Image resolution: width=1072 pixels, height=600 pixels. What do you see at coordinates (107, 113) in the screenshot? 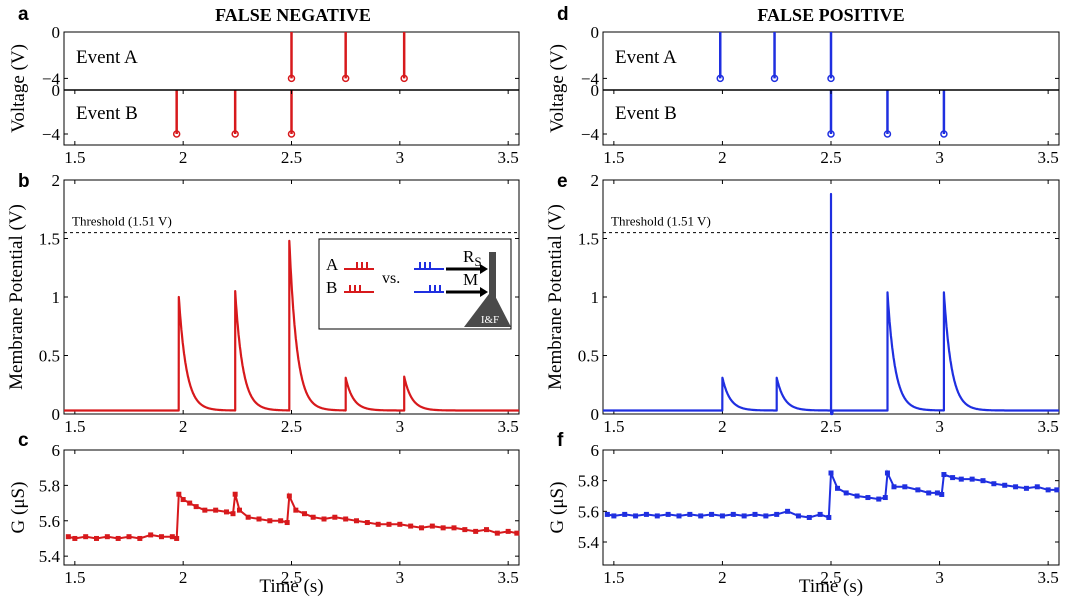
I see `panel-a-event-label-1: Event B` at bounding box center [107, 113].